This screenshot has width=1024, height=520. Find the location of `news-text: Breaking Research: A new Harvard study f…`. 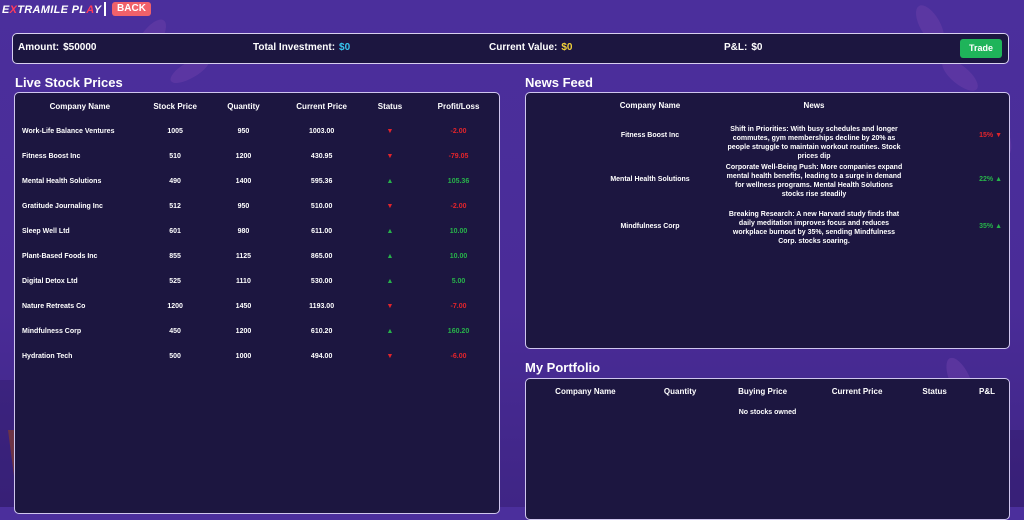

news-text: Breaking Research: A new Harvard study f… is located at coordinates (814, 228).